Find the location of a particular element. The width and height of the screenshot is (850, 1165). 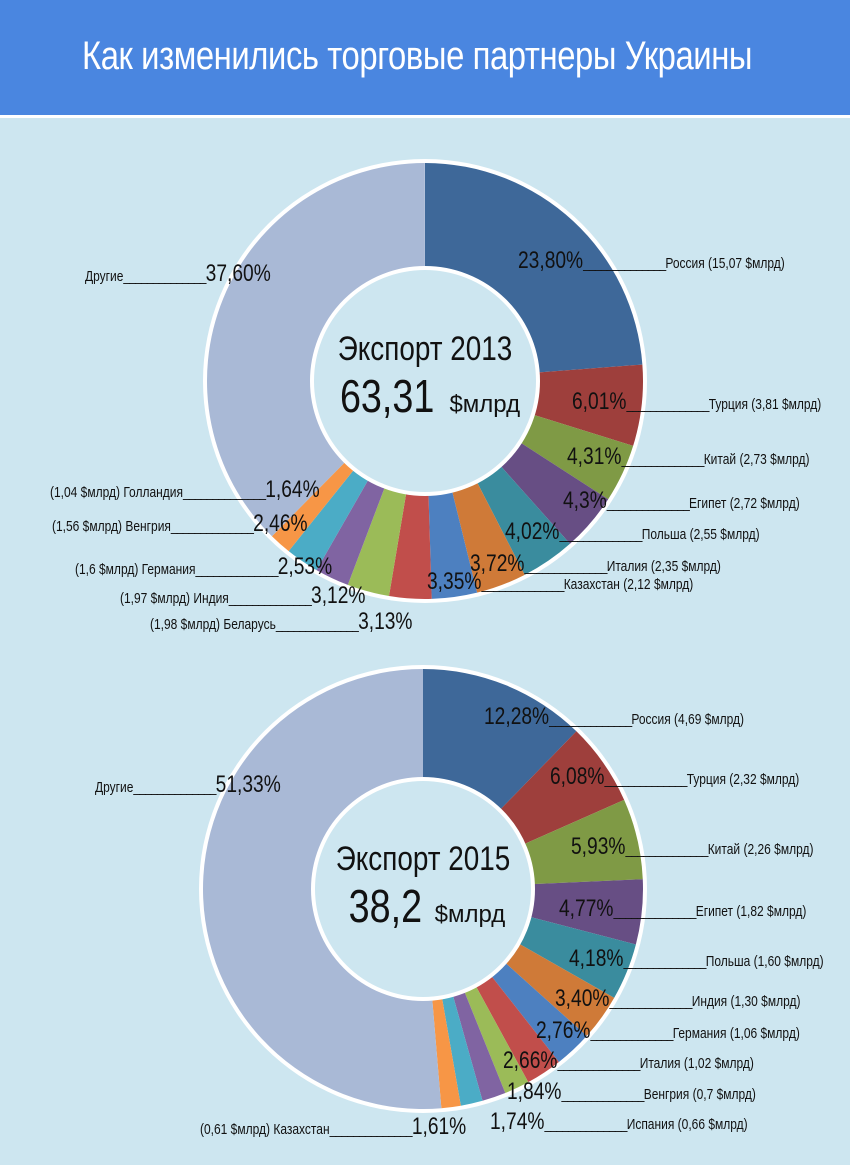

data-label-name: Италия (1,02 $млрд) is located at coordinates (696, 1063).